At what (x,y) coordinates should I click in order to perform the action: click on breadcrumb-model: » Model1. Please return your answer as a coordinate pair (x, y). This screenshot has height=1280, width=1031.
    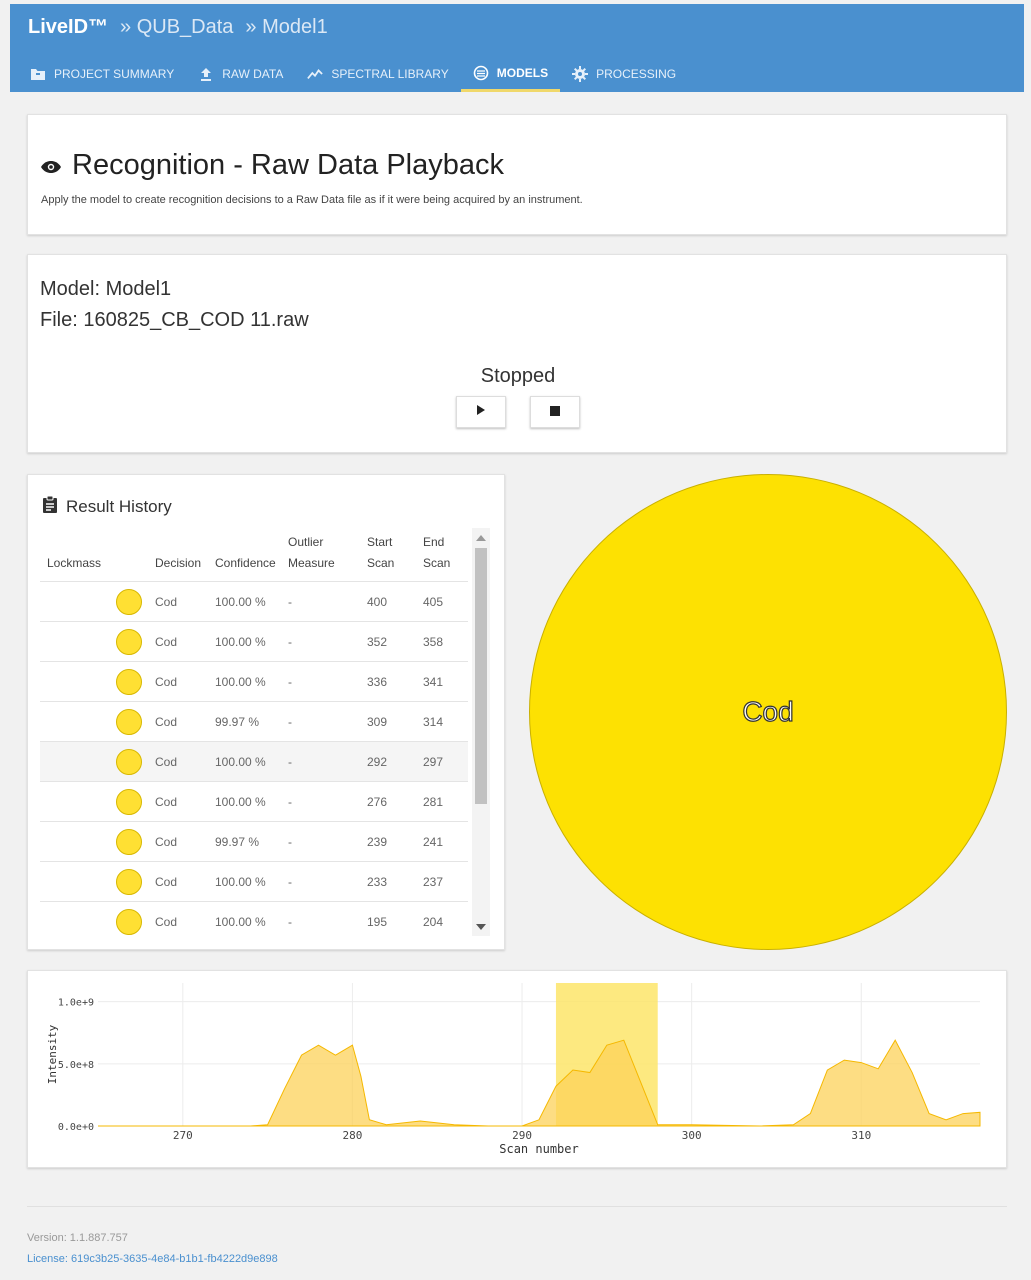
    Looking at the image, I should click on (286, 27).